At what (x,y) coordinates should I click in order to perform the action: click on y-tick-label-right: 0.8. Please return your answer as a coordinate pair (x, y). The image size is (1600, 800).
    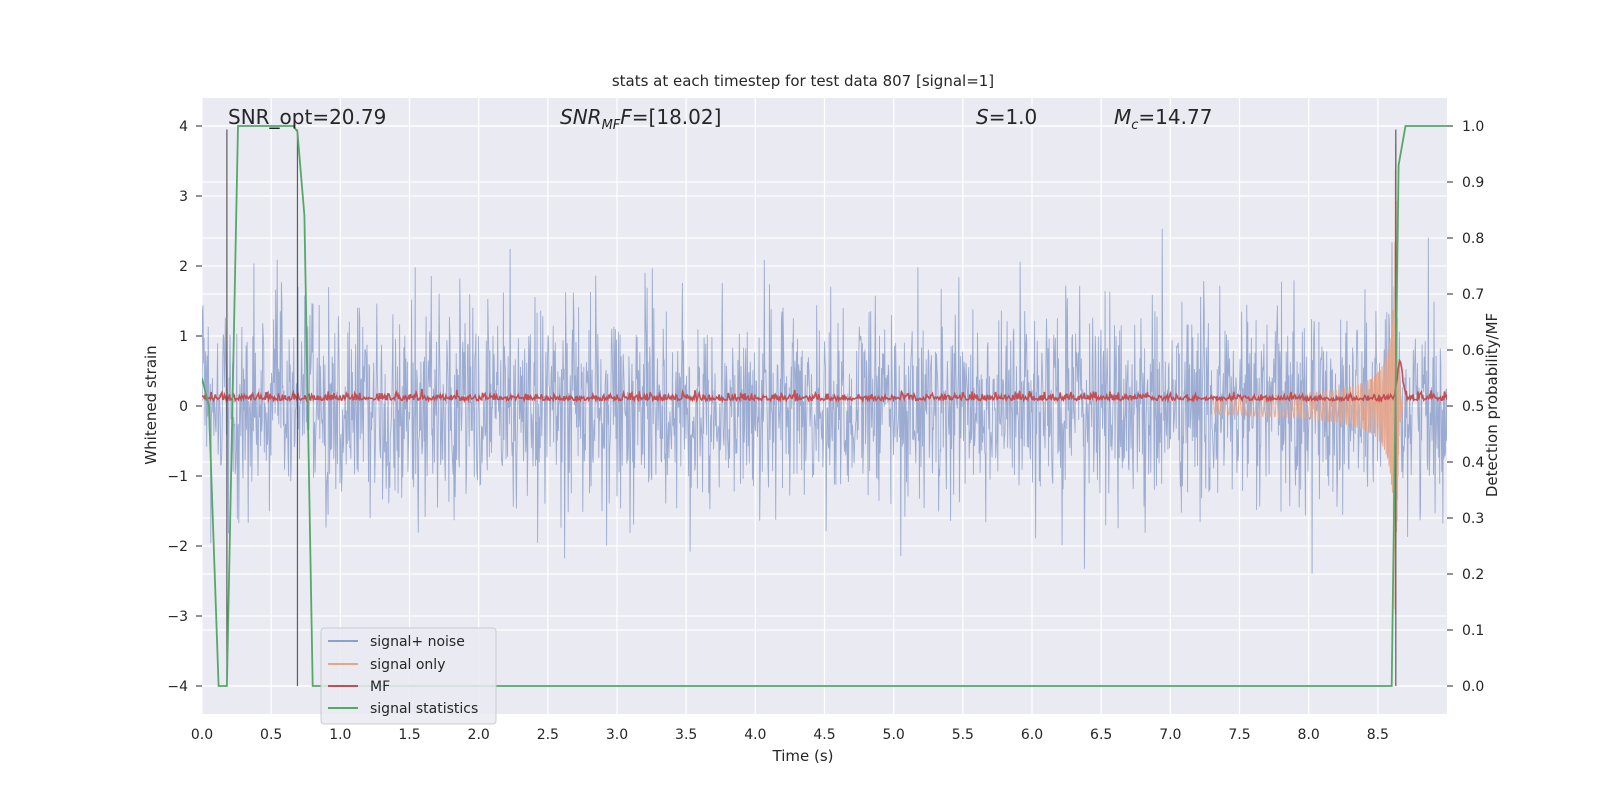
    Looking at the image, I should click on (1473, 239).